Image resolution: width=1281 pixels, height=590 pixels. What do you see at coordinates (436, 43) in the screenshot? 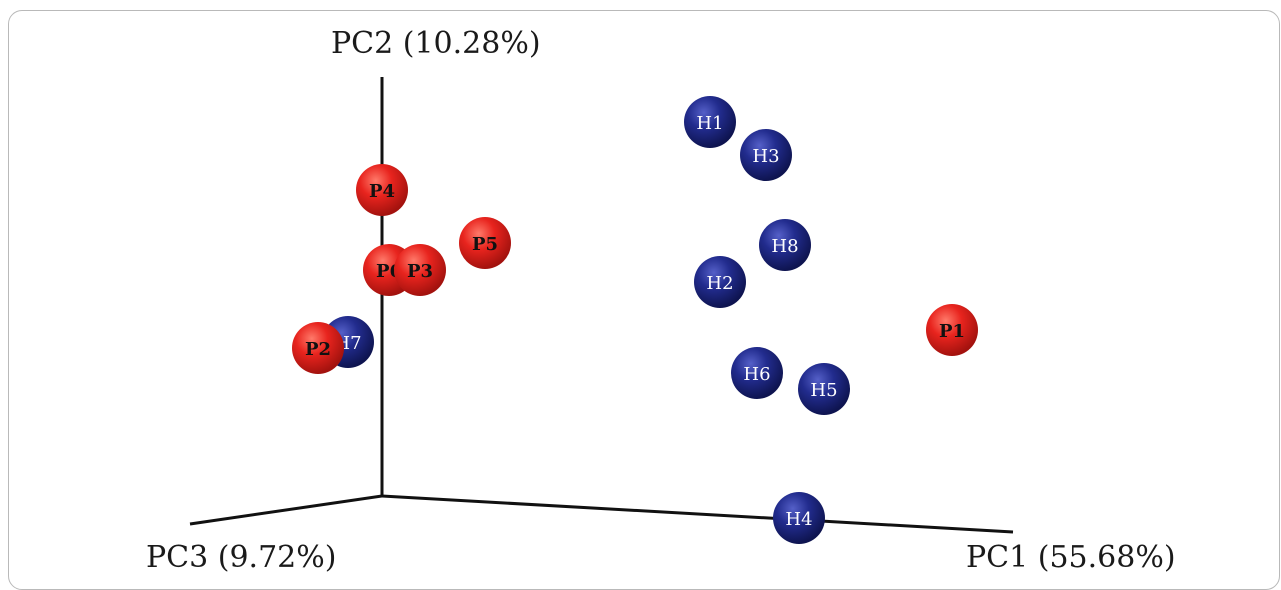
I see `pc2-axis-label: PC2 (10.28%)` at bounding box center [436, 43].